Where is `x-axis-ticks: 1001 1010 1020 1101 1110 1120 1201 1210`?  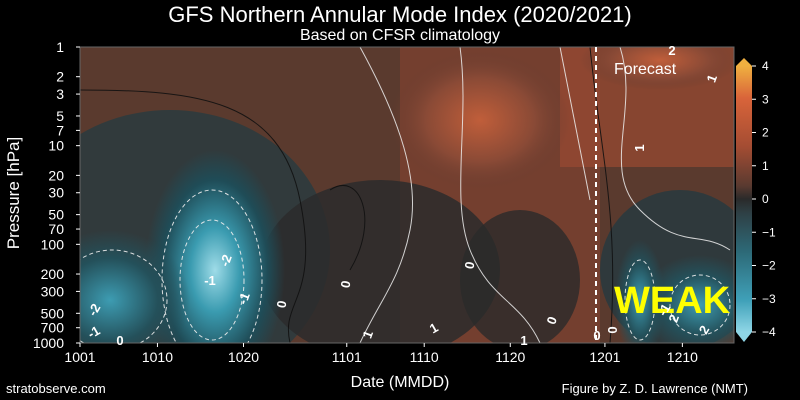
x-axis-ticks: 1001 1010 1020 1101 1110 1120 1201 1210 is located at coordinates (381, 354).